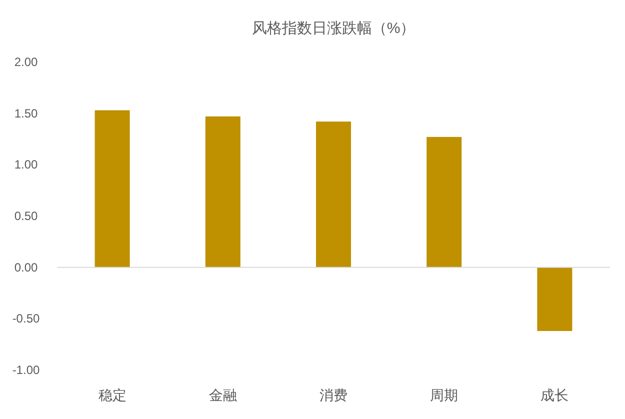  Describe the element at coordinates (26, 216) in the screenshot. I see `y-tick-label: 0.50` at that location.